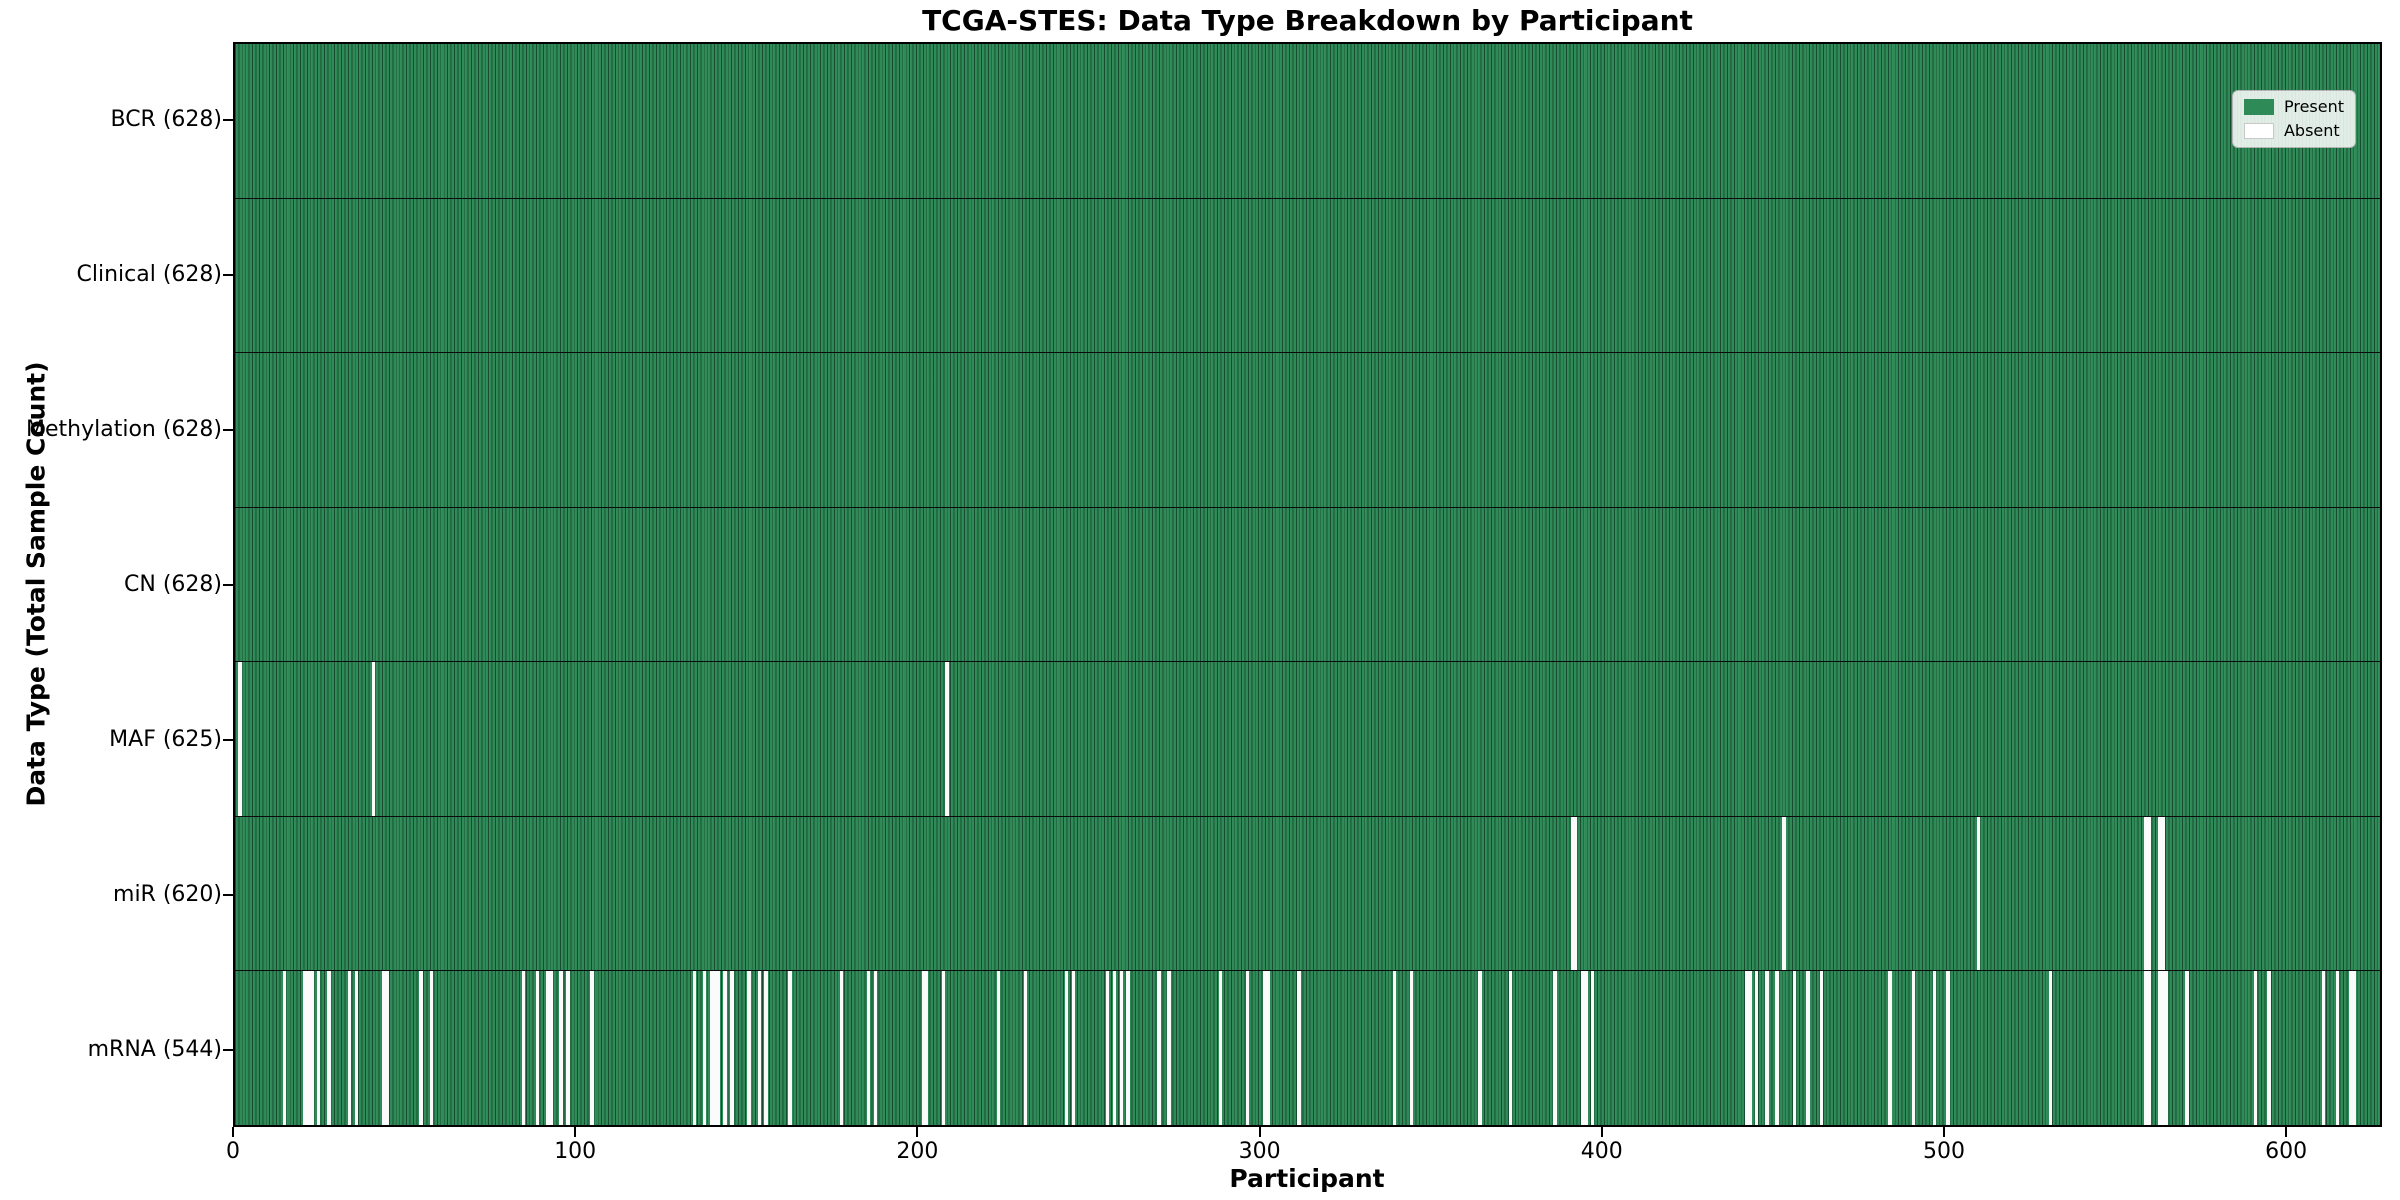  What do you see at coordinates (1259, 1151) in the screenshot?
I see `x-tick-label-300: 300` at bounding box center [1259, 1151].